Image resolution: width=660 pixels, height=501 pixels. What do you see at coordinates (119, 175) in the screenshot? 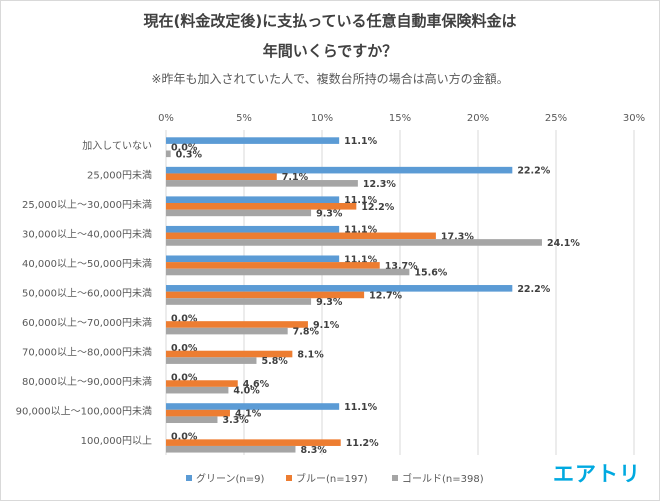
I see `category-label: 25,000円未満` at bounding box center [119, 175].